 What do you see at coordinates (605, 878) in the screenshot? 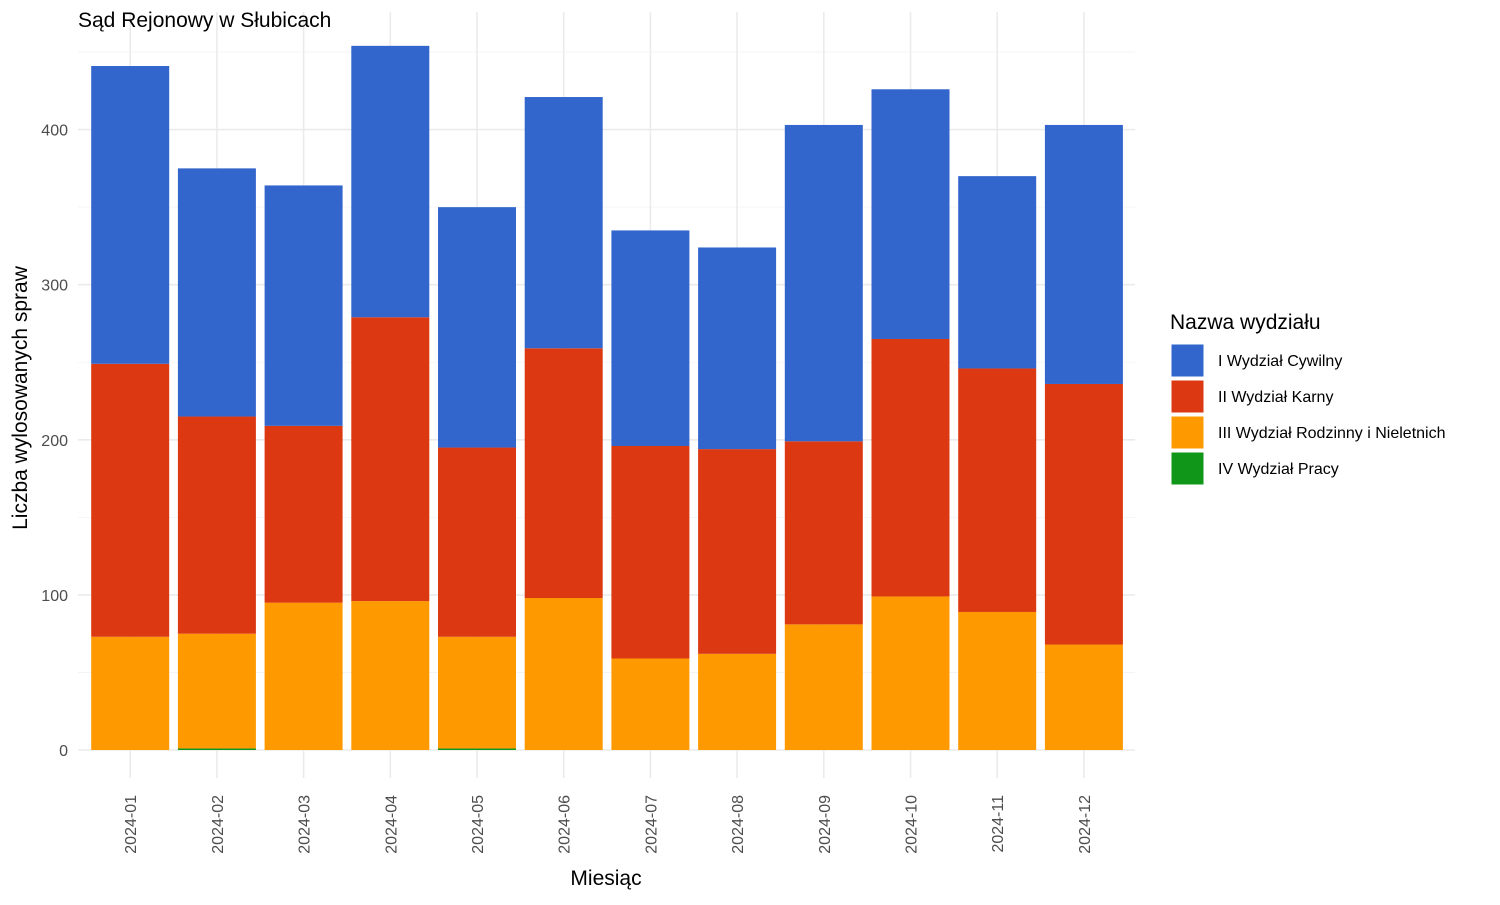
I see `x-axis-title: Miesiąc` at bounding box center [605, 878].